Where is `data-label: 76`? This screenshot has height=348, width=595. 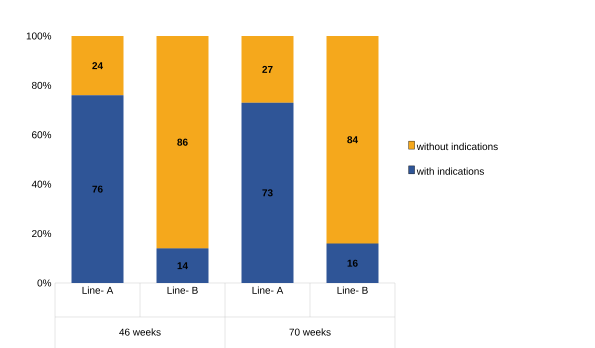
data-label: 76 is located at coordinates (97, 189).